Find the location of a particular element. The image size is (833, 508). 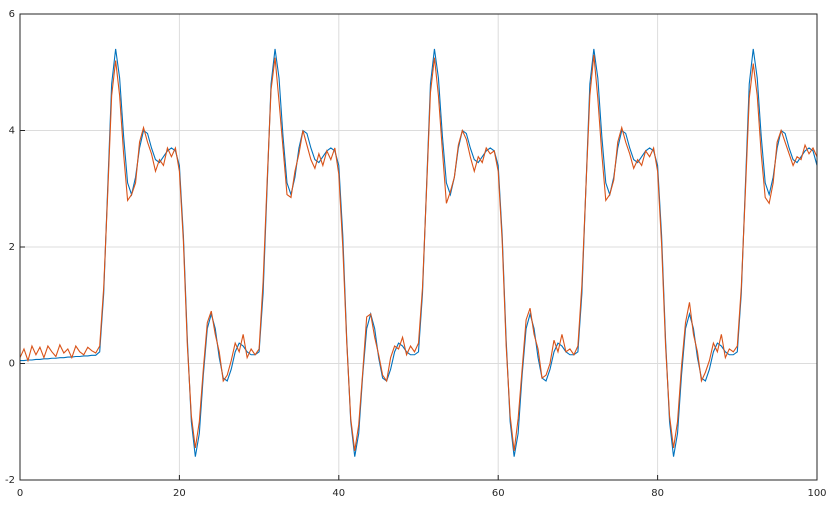

y-tick-label: 4 is located at coordinates (12, 131).